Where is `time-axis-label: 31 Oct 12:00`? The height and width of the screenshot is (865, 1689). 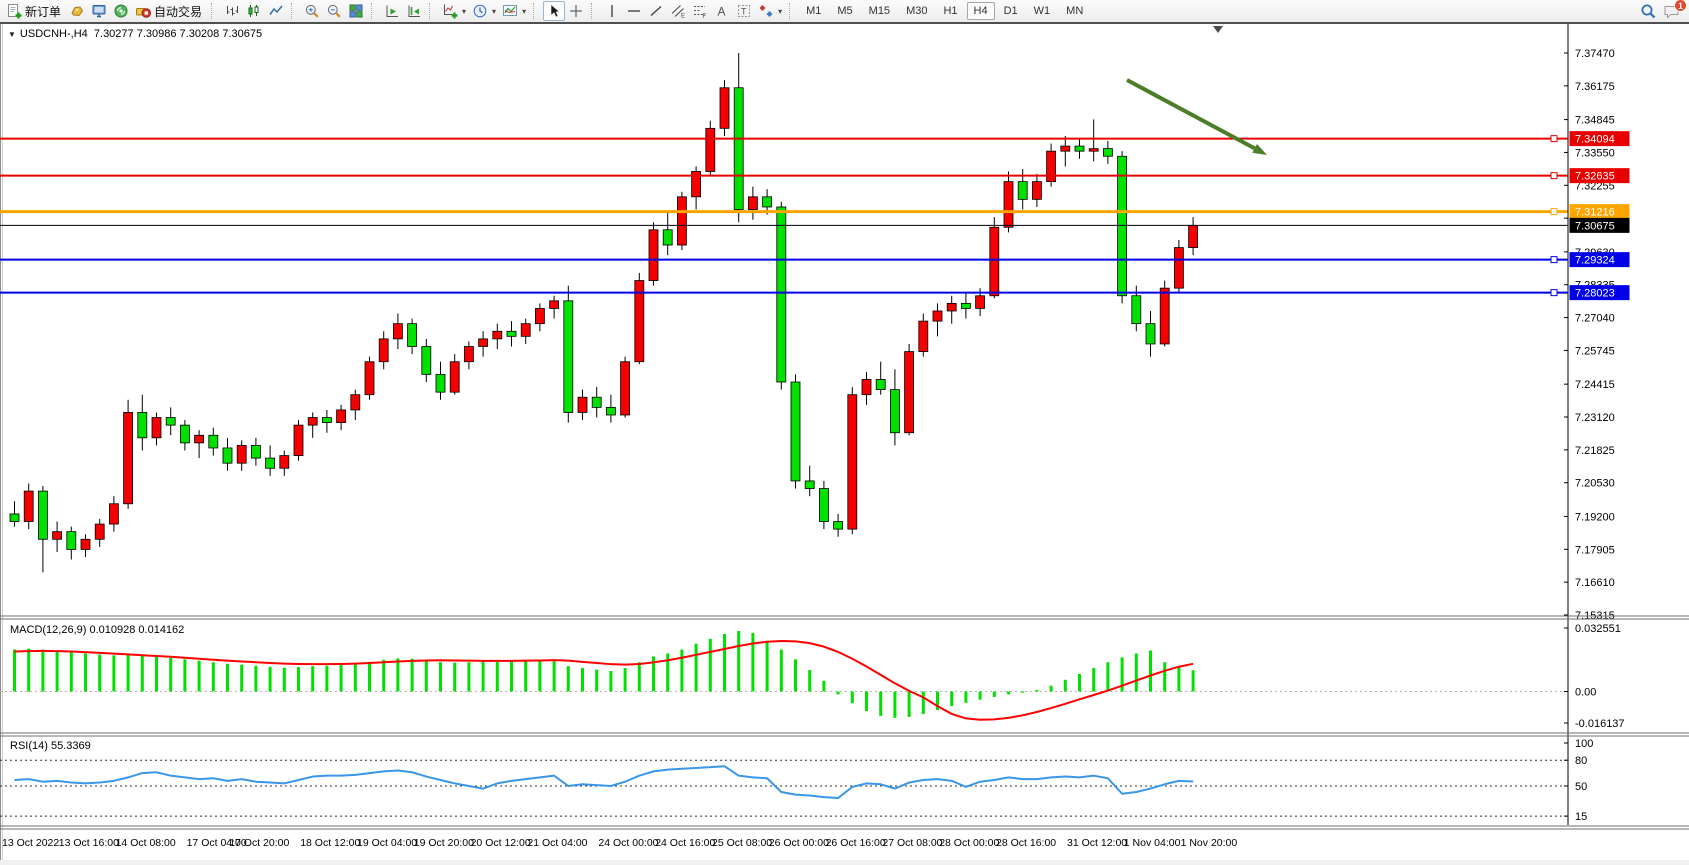 time-axis-label: 31 Oct 12:00 is located at coordinates (1097, 843).